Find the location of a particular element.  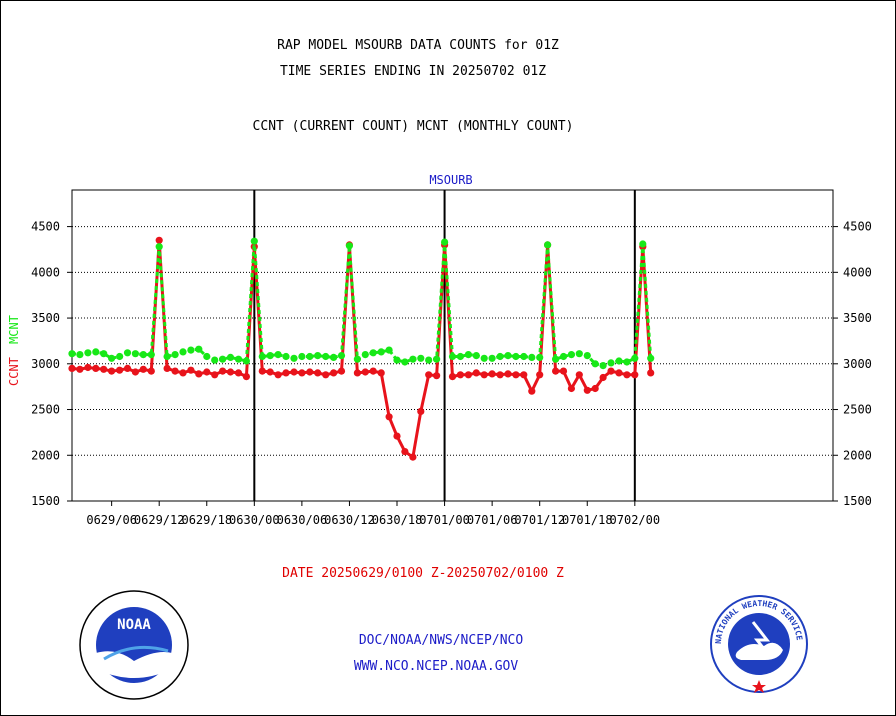

series-line-mcnt is located at coordinates (362, 304).